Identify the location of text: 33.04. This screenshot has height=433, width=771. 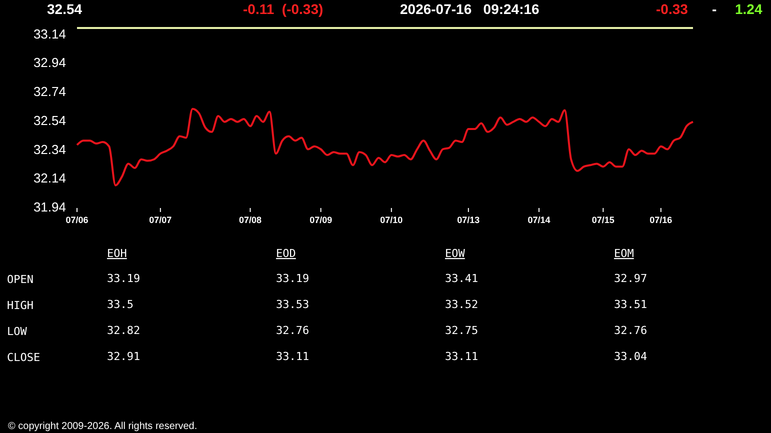
(631, 356).